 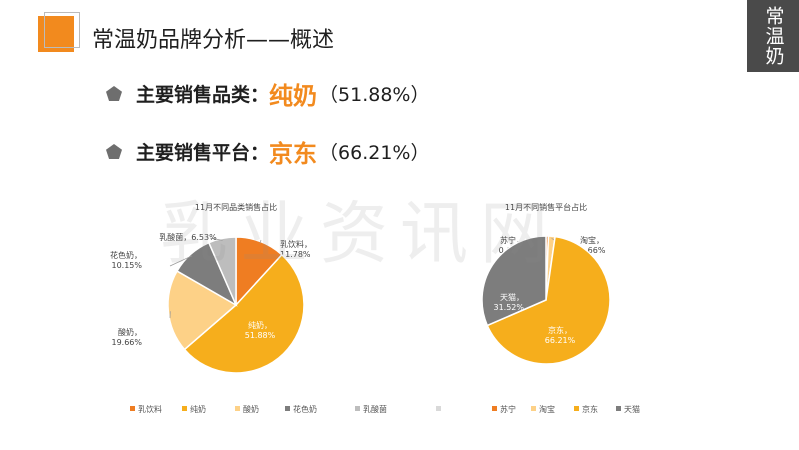 I want to click on bullet-highlight: 京东, so click(x=293, y=154).